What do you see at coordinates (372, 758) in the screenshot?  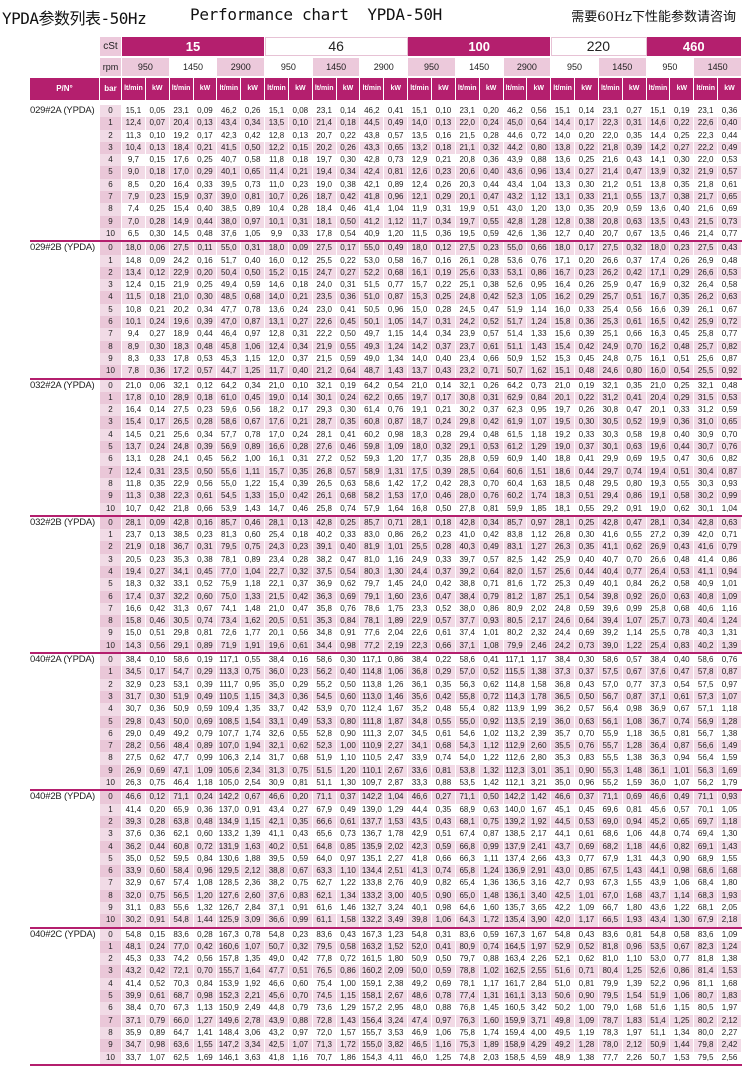 I see `flow-value: 110,5` at bounding box center [372, 758].